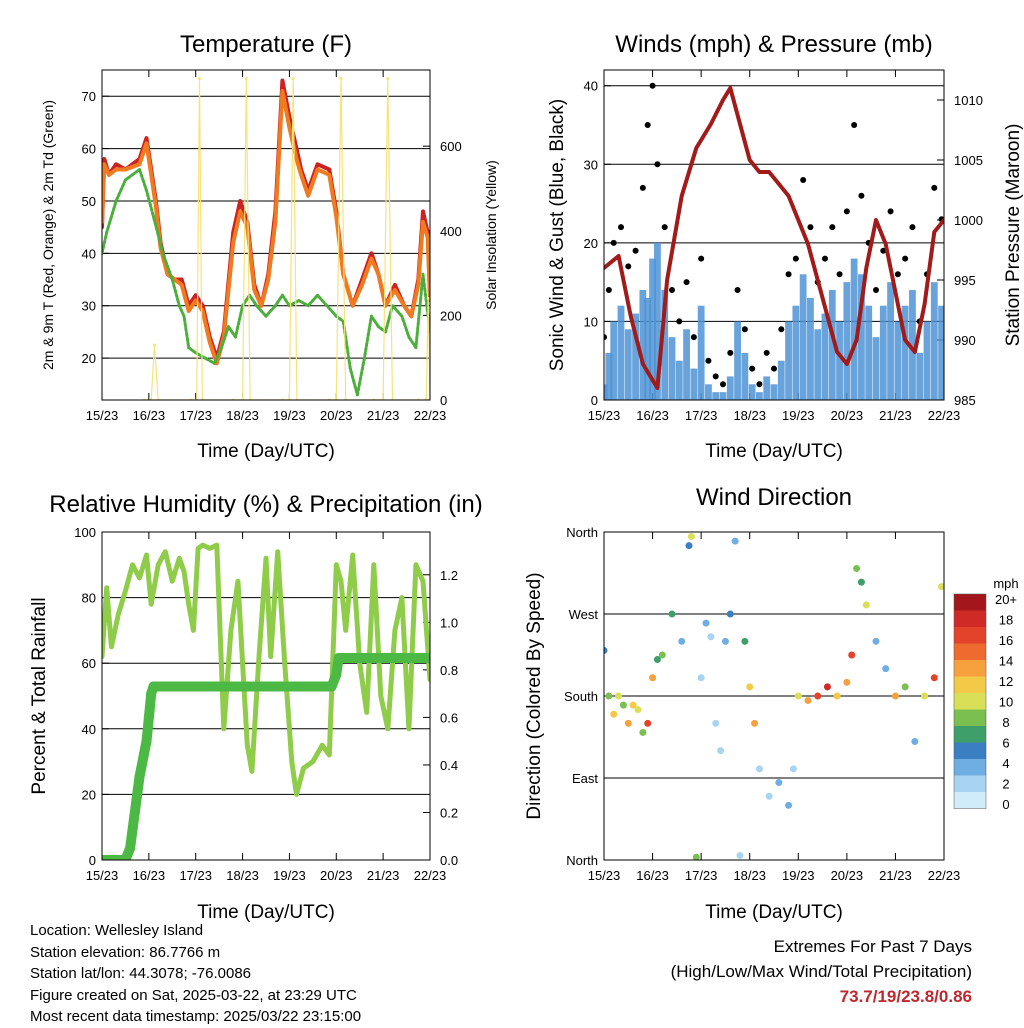 The width and height of the screenshot is (1024, 1028). Describe the element at coordinates (534, 695) in the screenshot. I see `panel-4-ylabel: Direction (Colored By Speed)` at that location.